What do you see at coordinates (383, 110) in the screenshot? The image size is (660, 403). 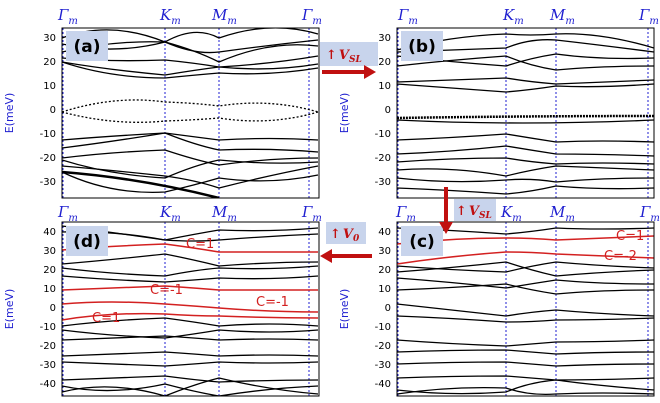 I see `panel-b-ticks: 30 20 10 0 -10 -20 -30` at bounding box center [383, 110].